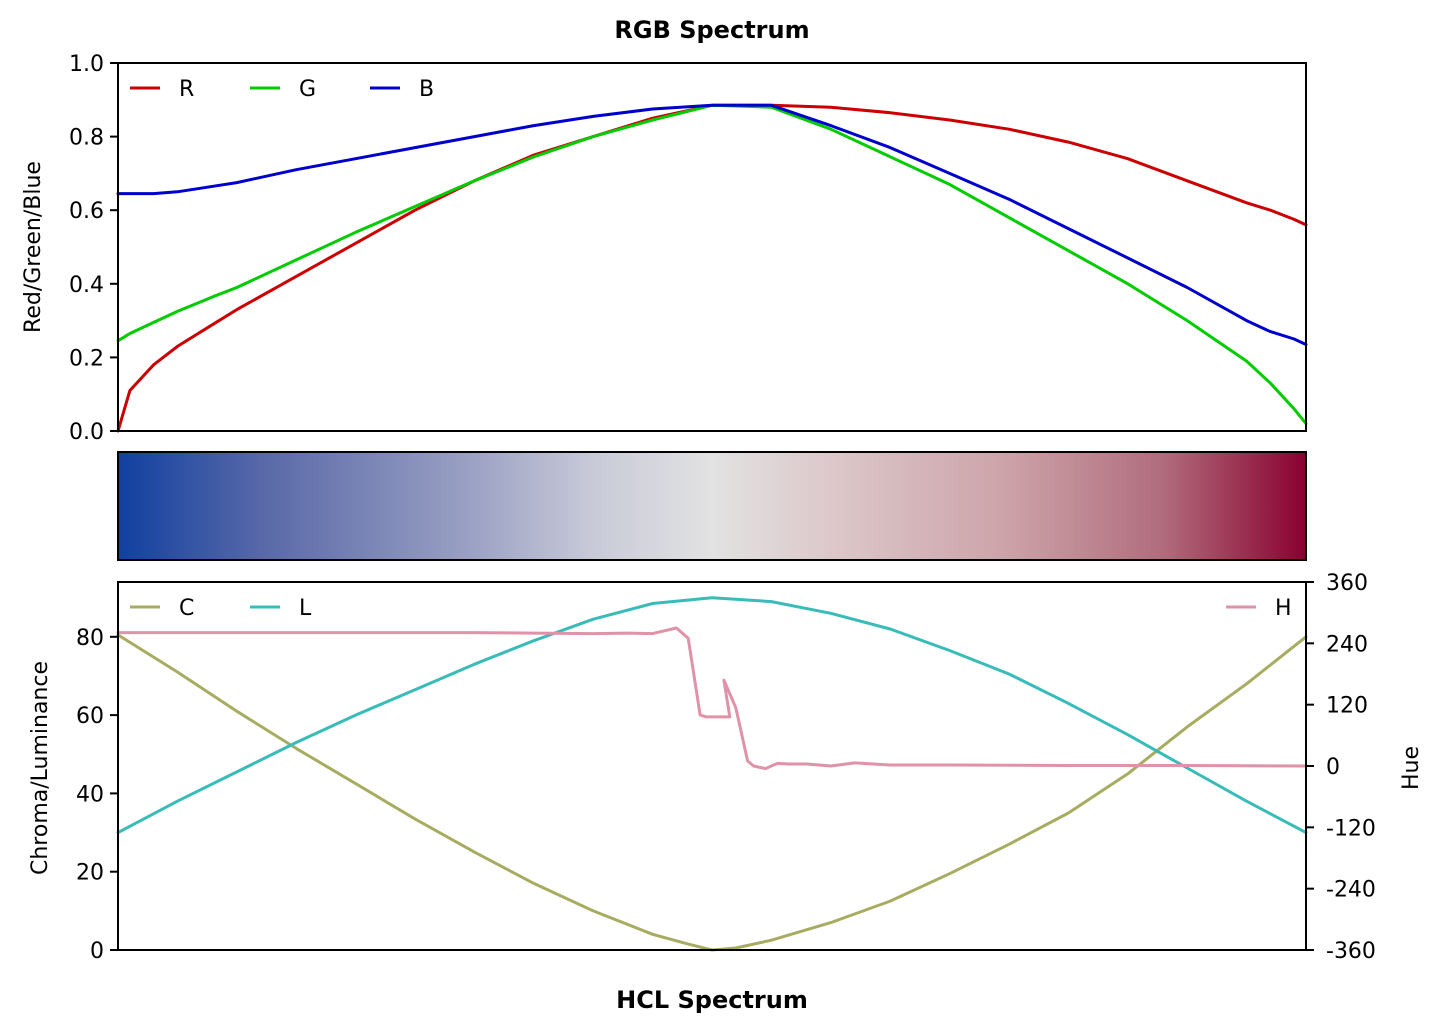  Describe the element at coordinates (712, 506) in the screenshot. I see `colormap-bar` at that location.